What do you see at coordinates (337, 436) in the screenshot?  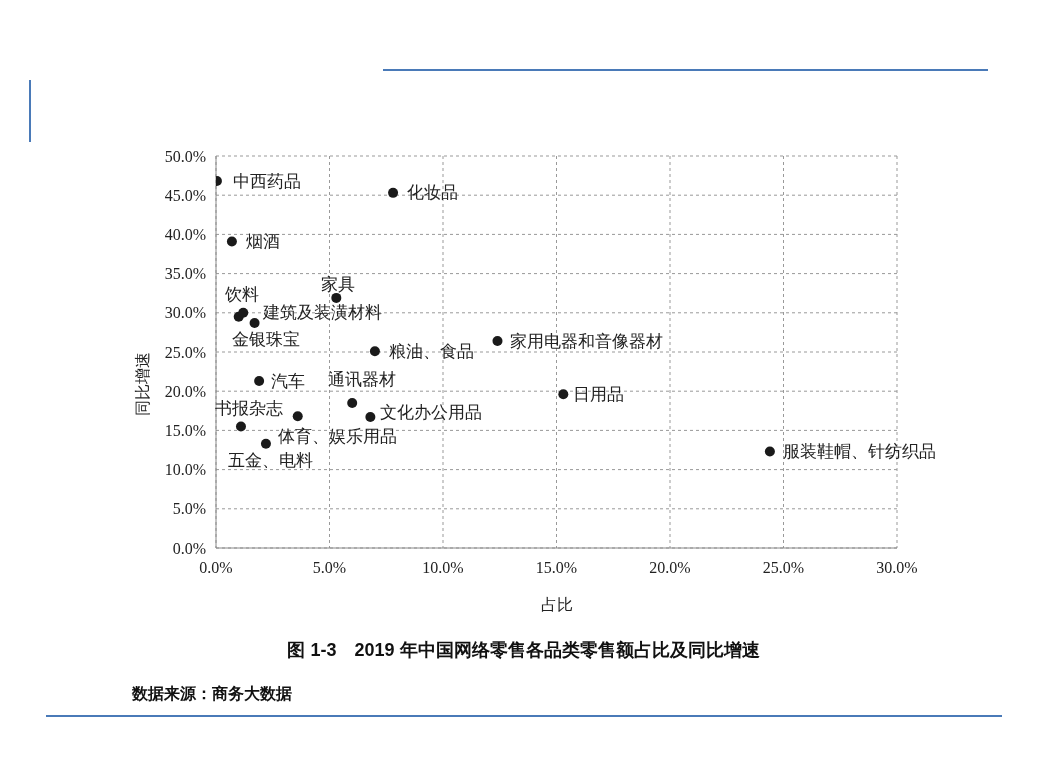 I see `annotation: 体育、娱乐用品` at bounding box center [337, 436].